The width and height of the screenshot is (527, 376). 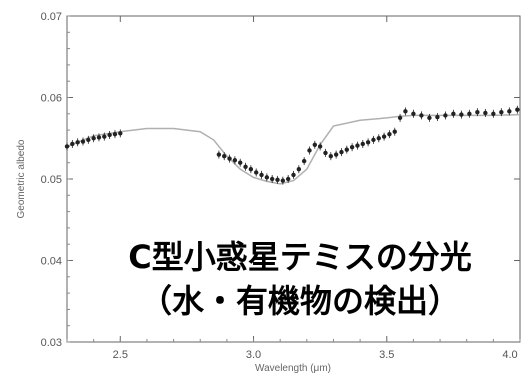 What do you see at coordinates (386, 355) in the screenshot?
I see `x-tick-label: 3.5` at bounding box center [386, 355].